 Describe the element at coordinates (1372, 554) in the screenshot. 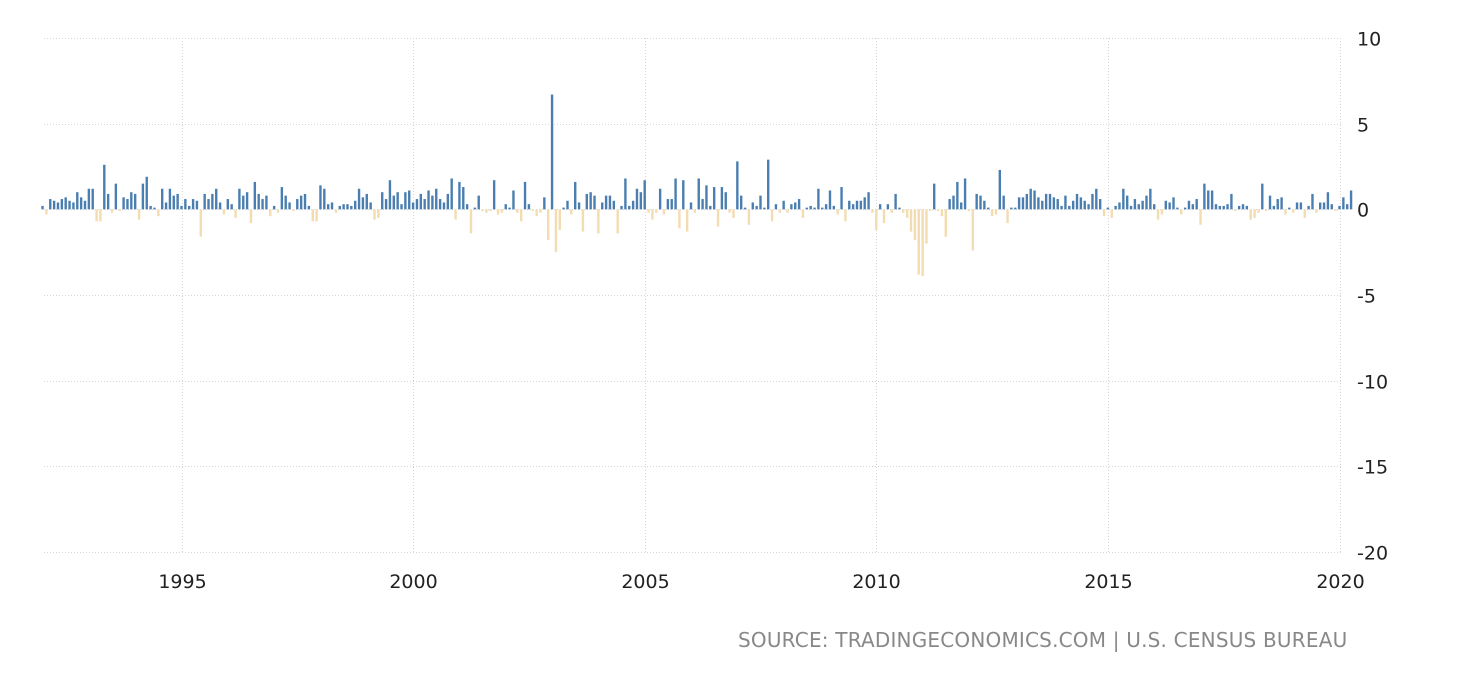

I see `y-tick-label: -20` at that location.